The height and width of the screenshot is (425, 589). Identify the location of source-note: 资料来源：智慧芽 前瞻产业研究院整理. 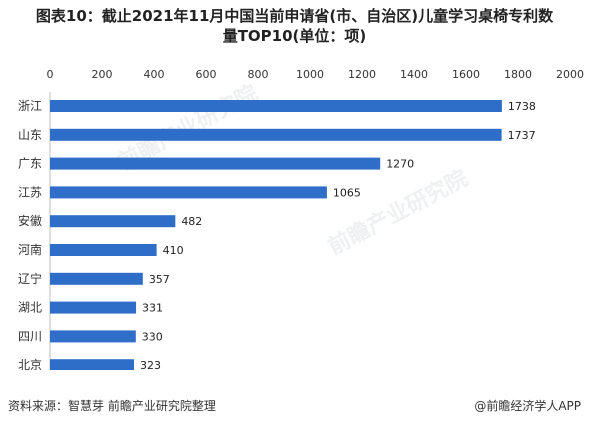
(112, 406).